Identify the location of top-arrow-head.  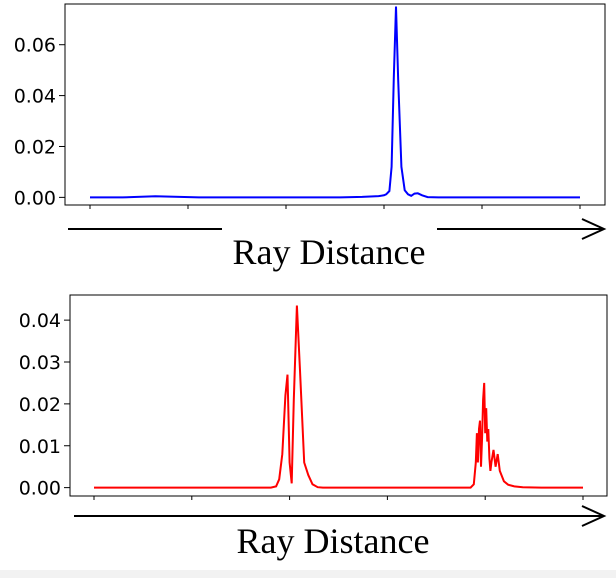
(594, 229).